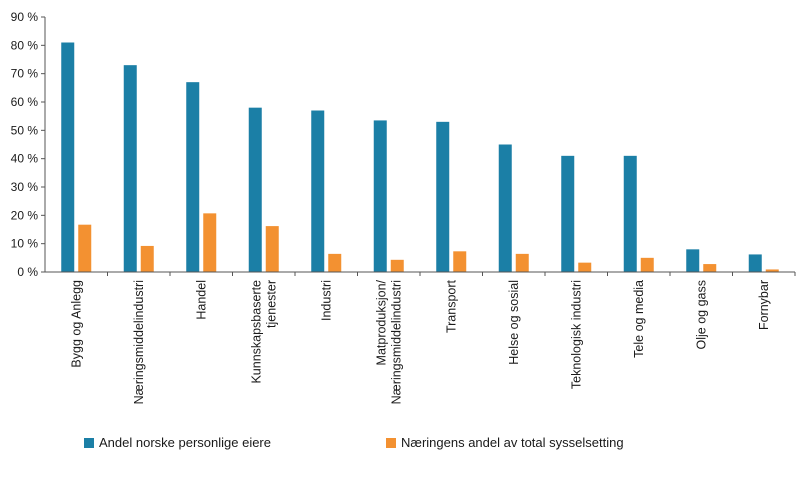  Describe the element at coordinates (201, 300) in the screenshot. I see `x-tick-label: Handel` at that location.